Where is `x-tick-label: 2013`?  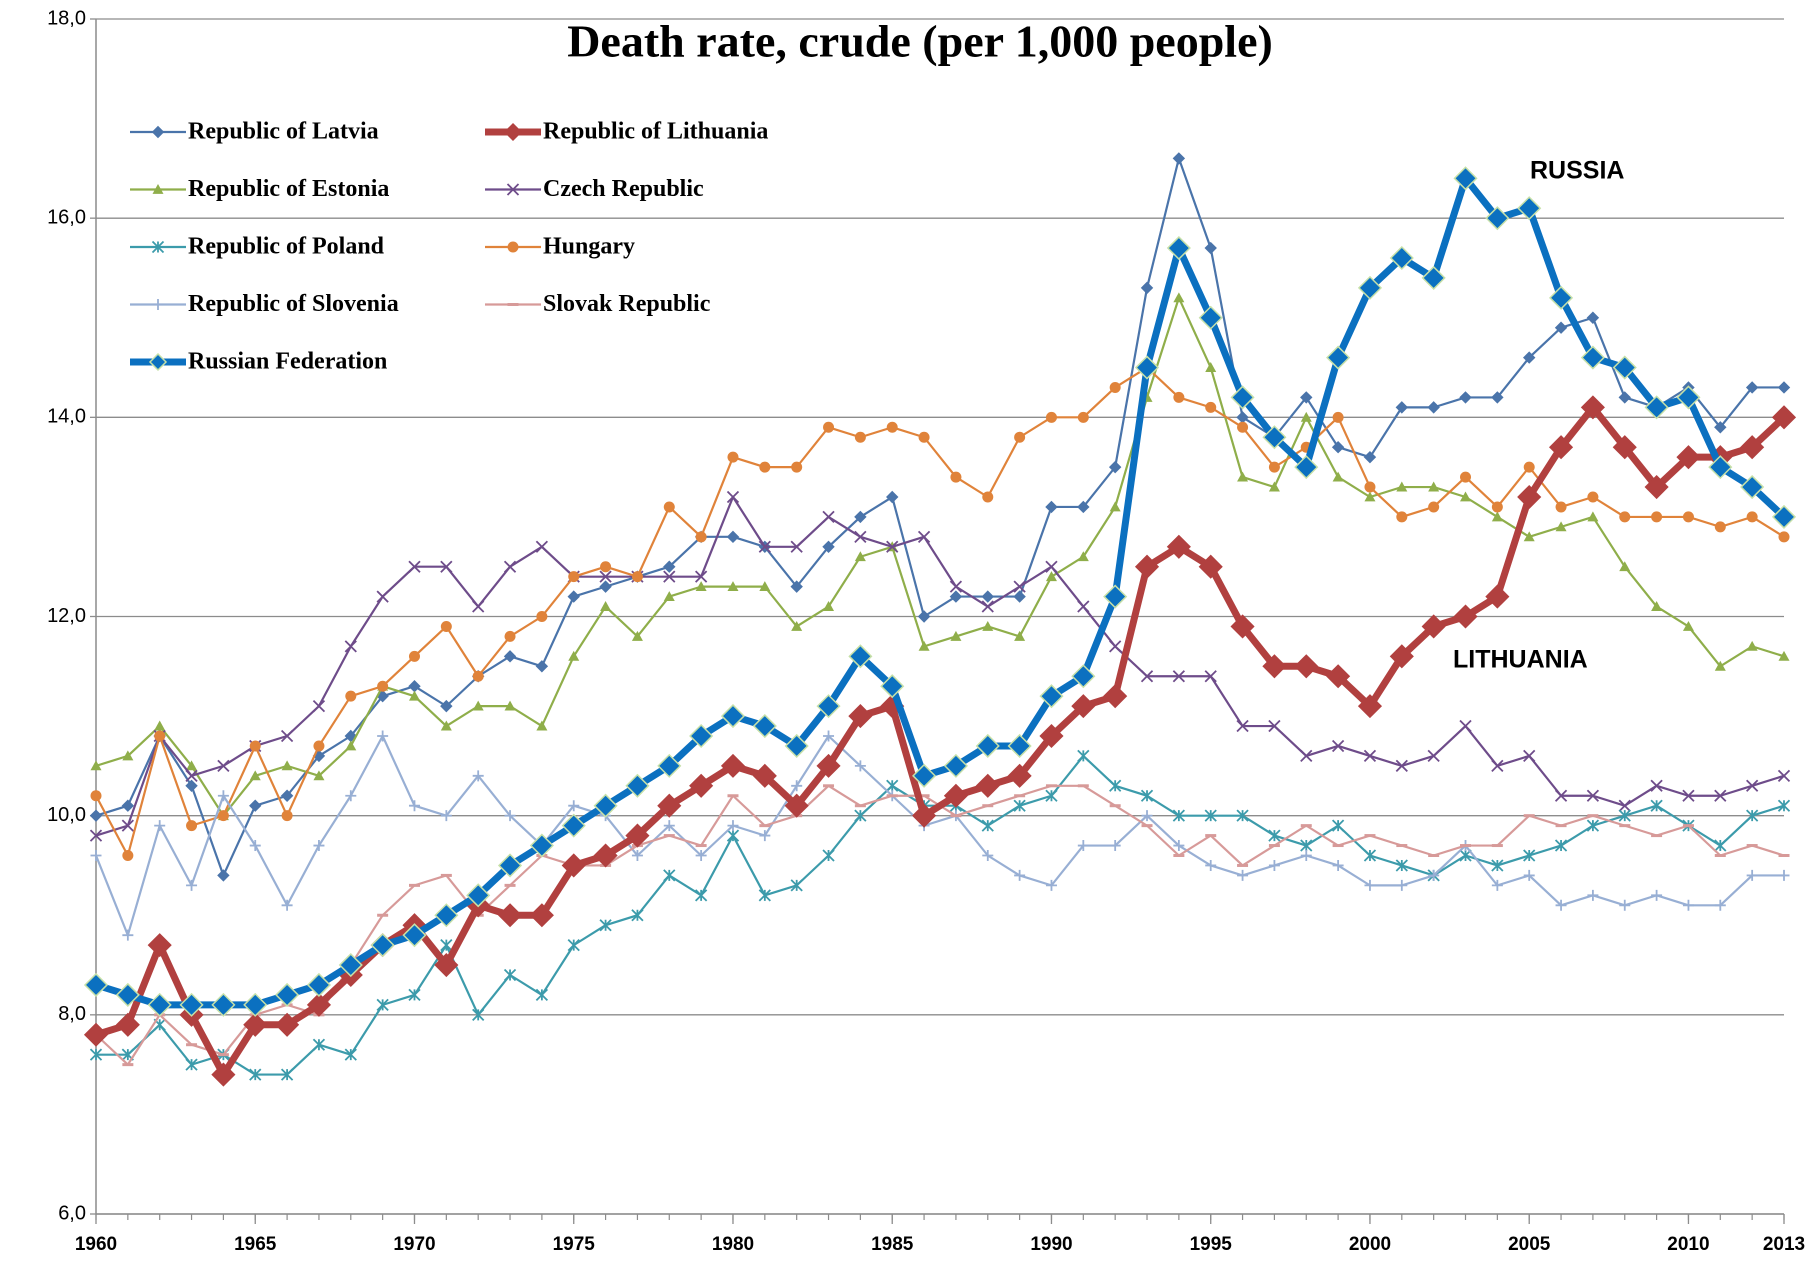
x-tick-label: 2013 is located at coordinates (1784, 1244).